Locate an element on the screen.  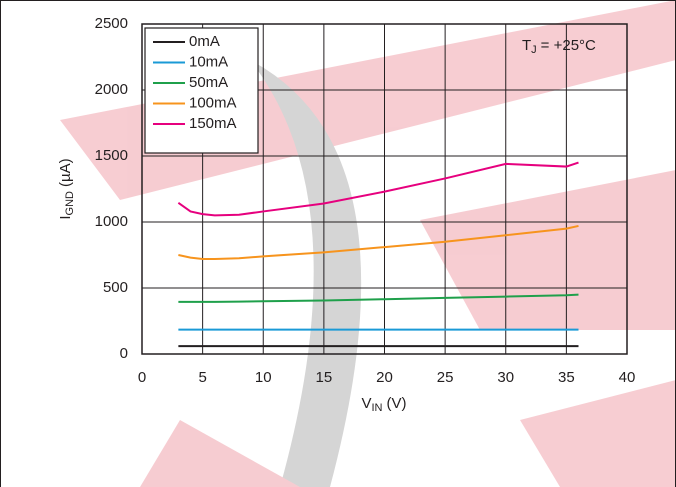
y-axis-label-unit: (µA) is located at coordinates (65, 172).